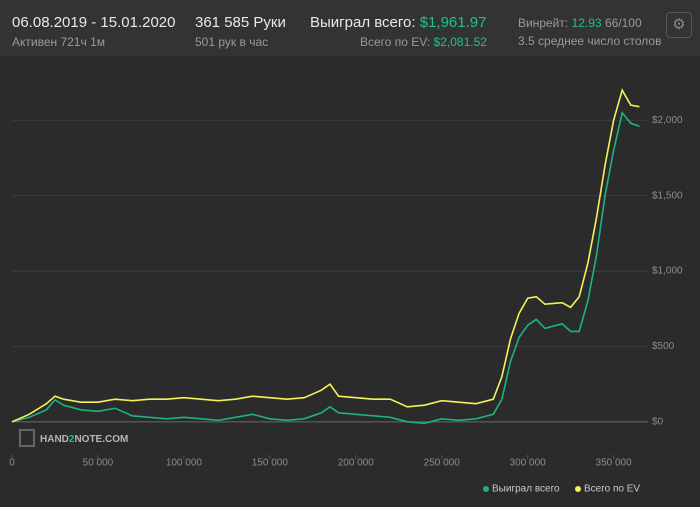 The height and width of the screenshot is (507, 700). I want to click on logo-part: HAND, so click(54, 439).